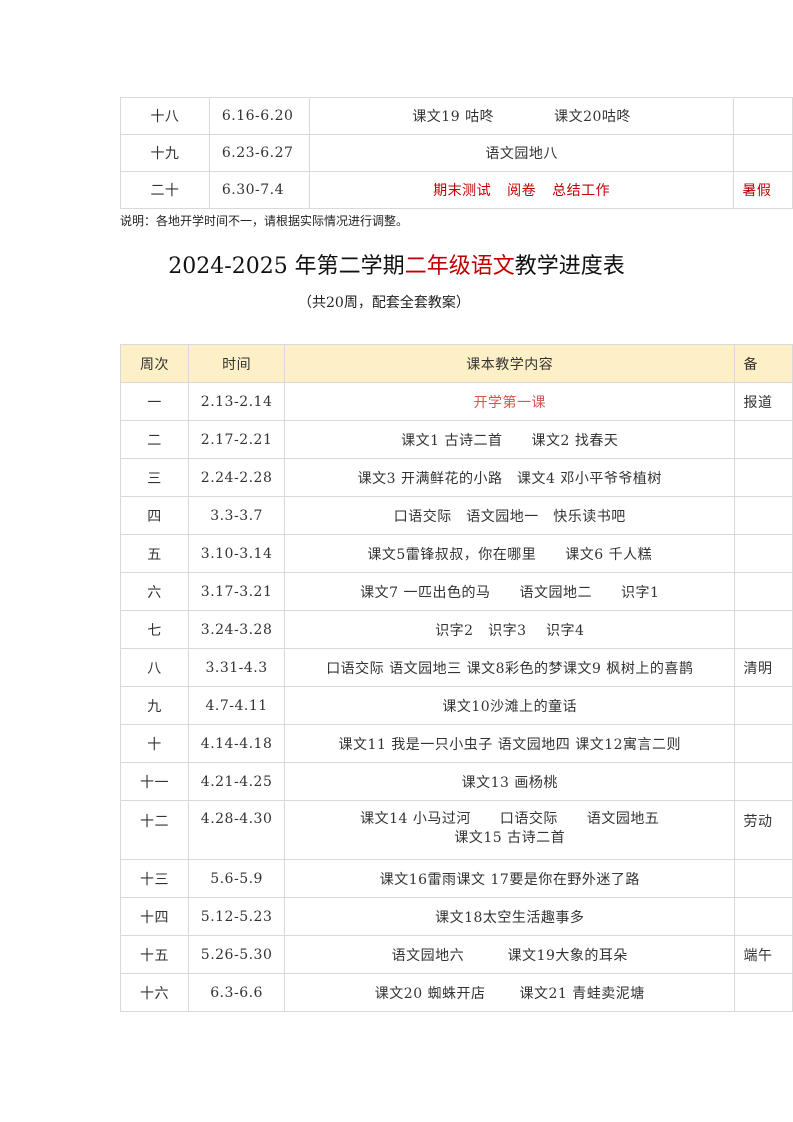  Describe the element at coordinates (154, 916) in the screenshot. I see `week-cell: 十四` at that location.